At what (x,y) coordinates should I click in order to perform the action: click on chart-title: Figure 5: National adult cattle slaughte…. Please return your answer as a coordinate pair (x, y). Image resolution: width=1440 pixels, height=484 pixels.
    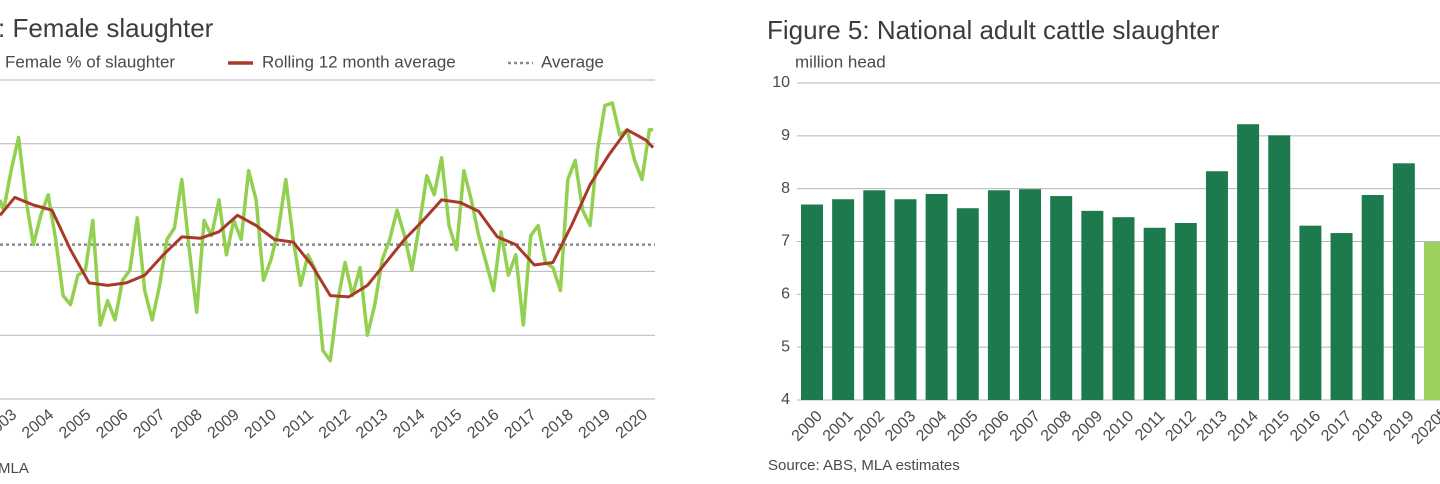
    Looking at the image, I should click on (993, 30).